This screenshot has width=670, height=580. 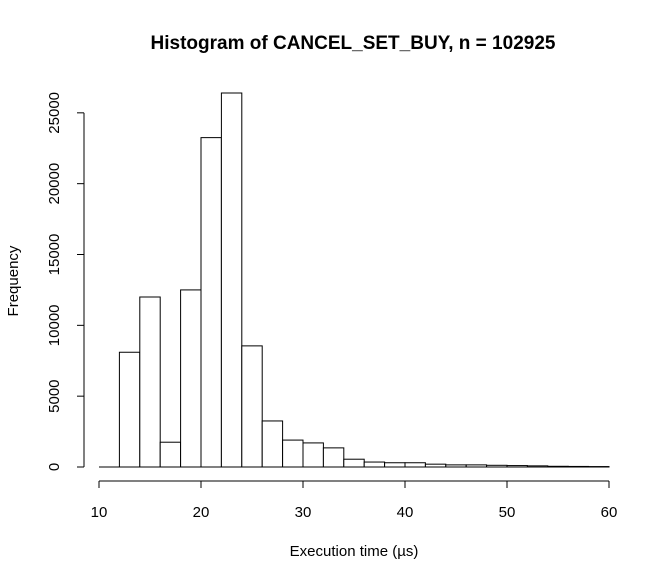 I want to click on y-tick-label: 5000, so click(x=54, y=395).